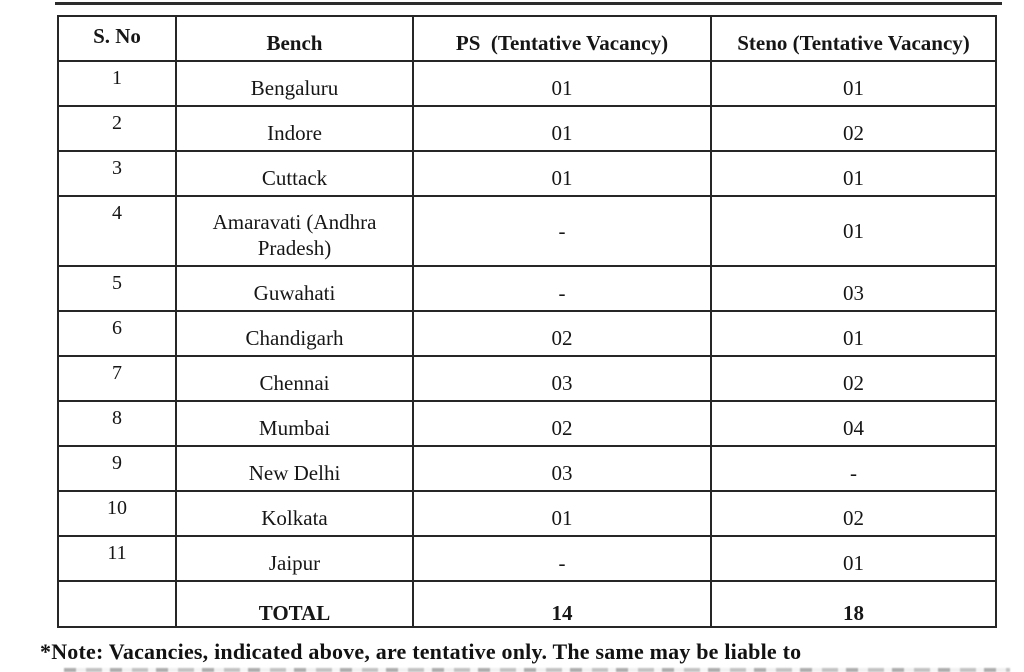  Describe the element at coordinates (294, 423) in the screenshot. I see `bench-cell: Mumbai` at that location.